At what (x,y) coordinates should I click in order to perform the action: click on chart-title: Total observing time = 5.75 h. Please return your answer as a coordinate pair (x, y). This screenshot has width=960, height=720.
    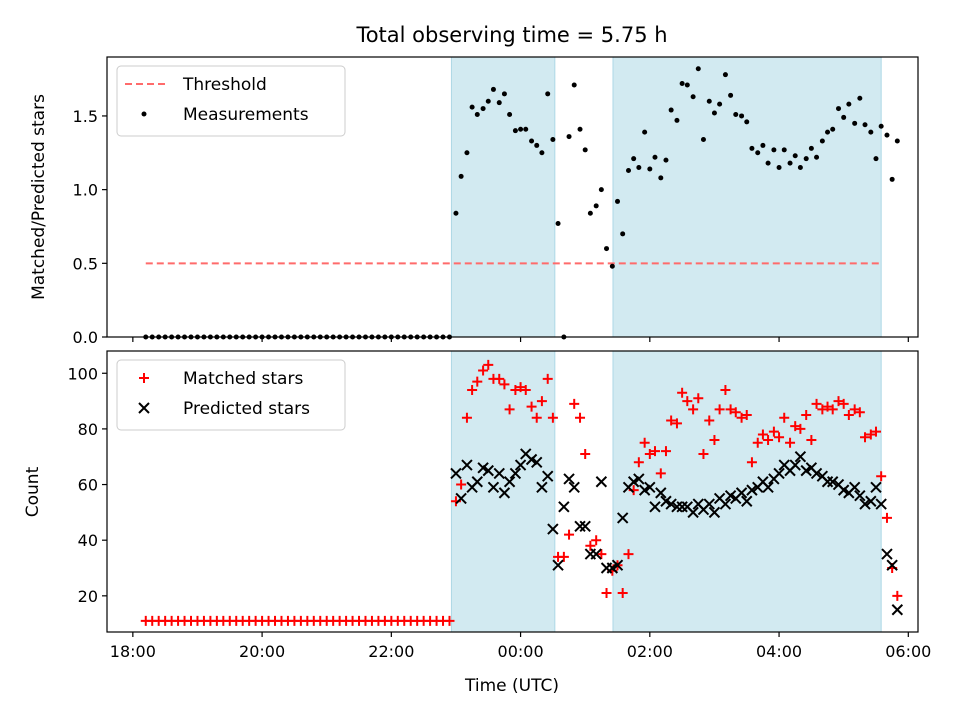
    Looking at the image, I should click on (511, 35).